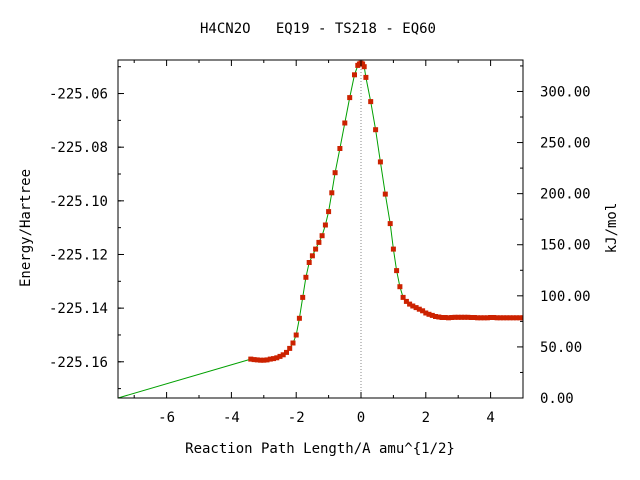  Describe the element at coordinates (166, 418) in the screenshot. I see `x-tick-label: -6` at that location.